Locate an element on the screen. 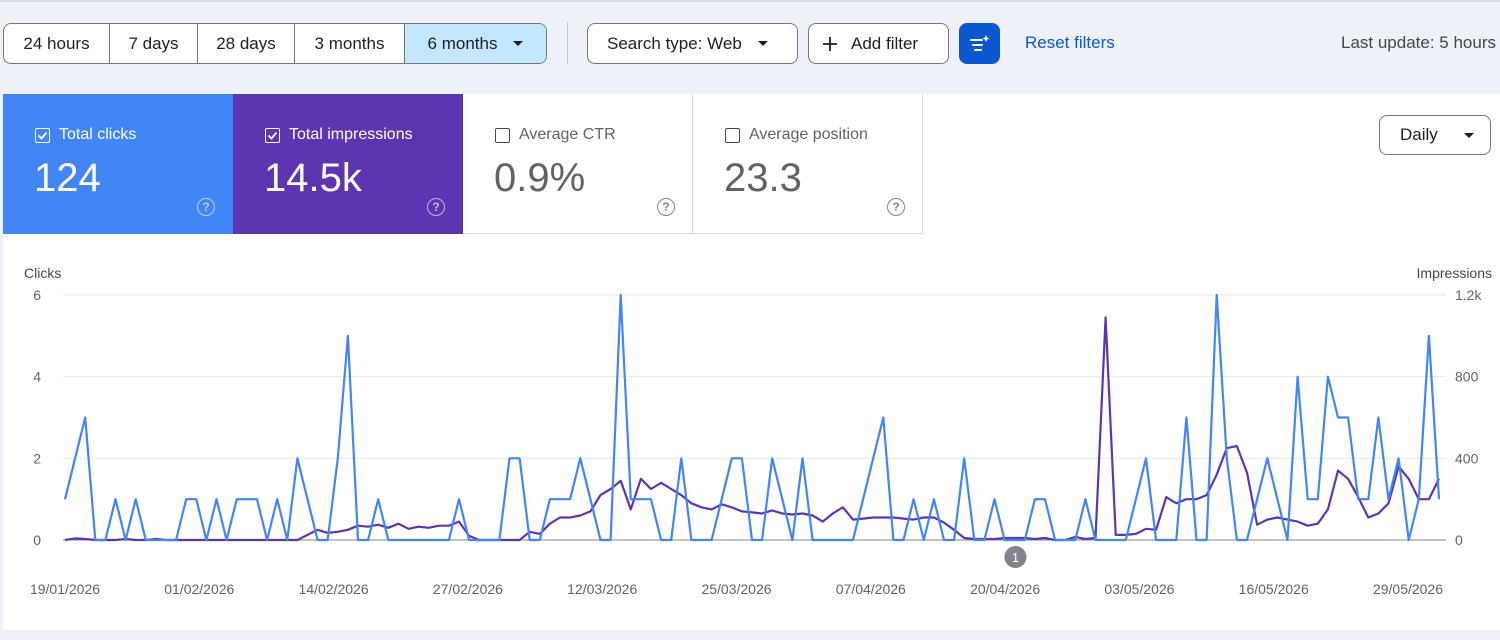  y-tick-label-right: 1.2k is located at coordinates (1468, 295).